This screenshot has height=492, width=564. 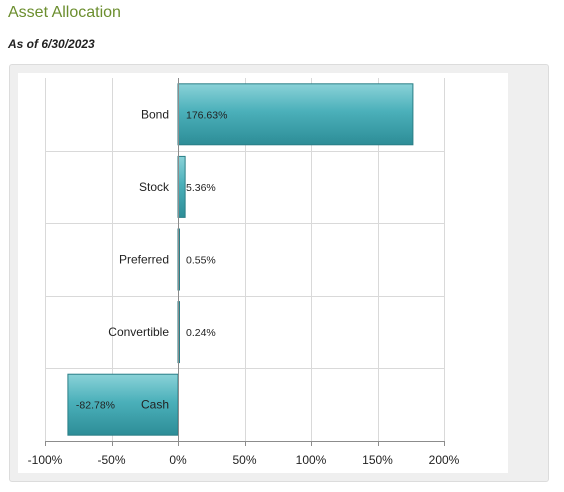 What do you see at coordinates (154, 187) in the screenshot?
I see `category-label: Stock` at bounding box center [154, 187].